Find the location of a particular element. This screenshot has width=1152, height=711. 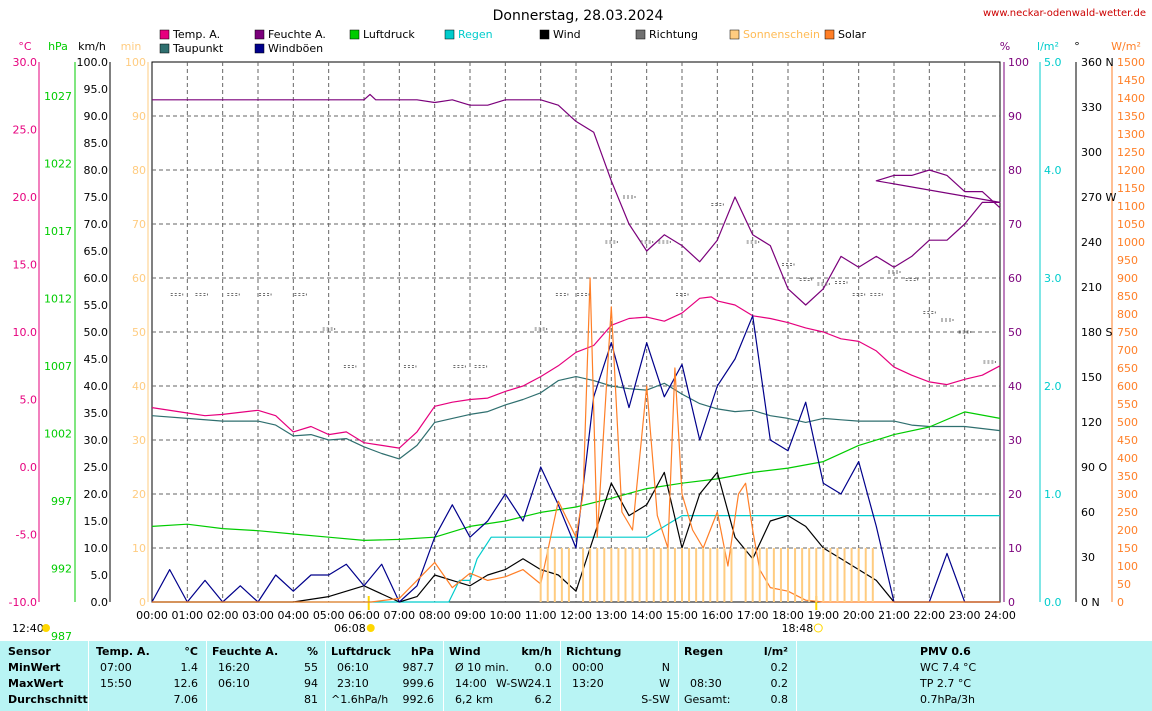

temp-min-value: 1.4 is located at coordinates (189, 667).